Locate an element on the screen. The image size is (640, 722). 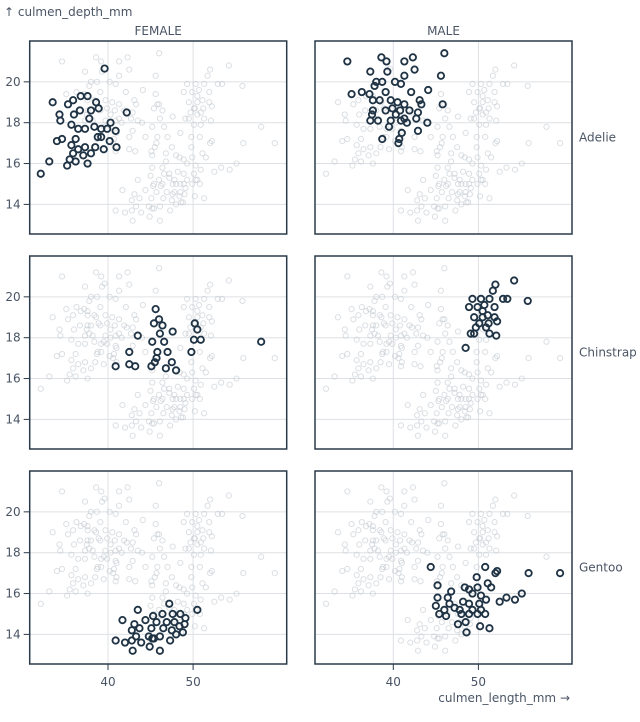
facet-panel: 40 50 is located at coordinates (443, 579).